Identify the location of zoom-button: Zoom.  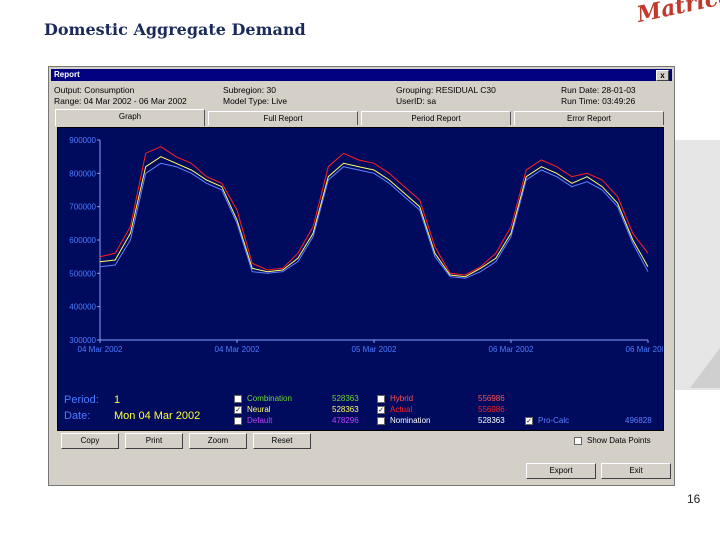
(218, 441).